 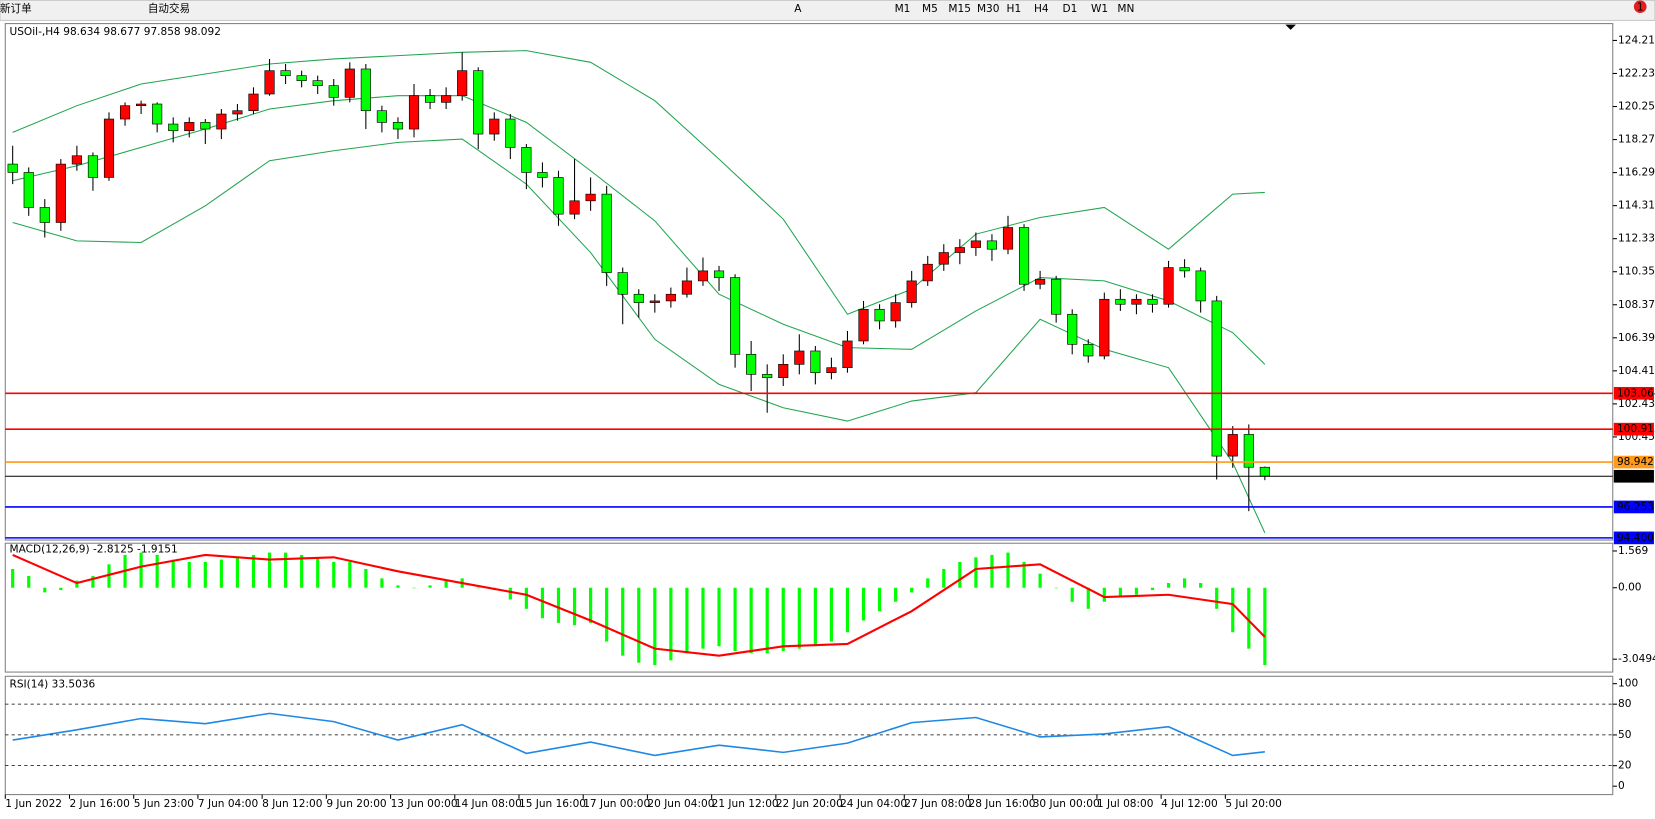 I want to click on toolbar-button: W1, so click(x=1099, y=9).